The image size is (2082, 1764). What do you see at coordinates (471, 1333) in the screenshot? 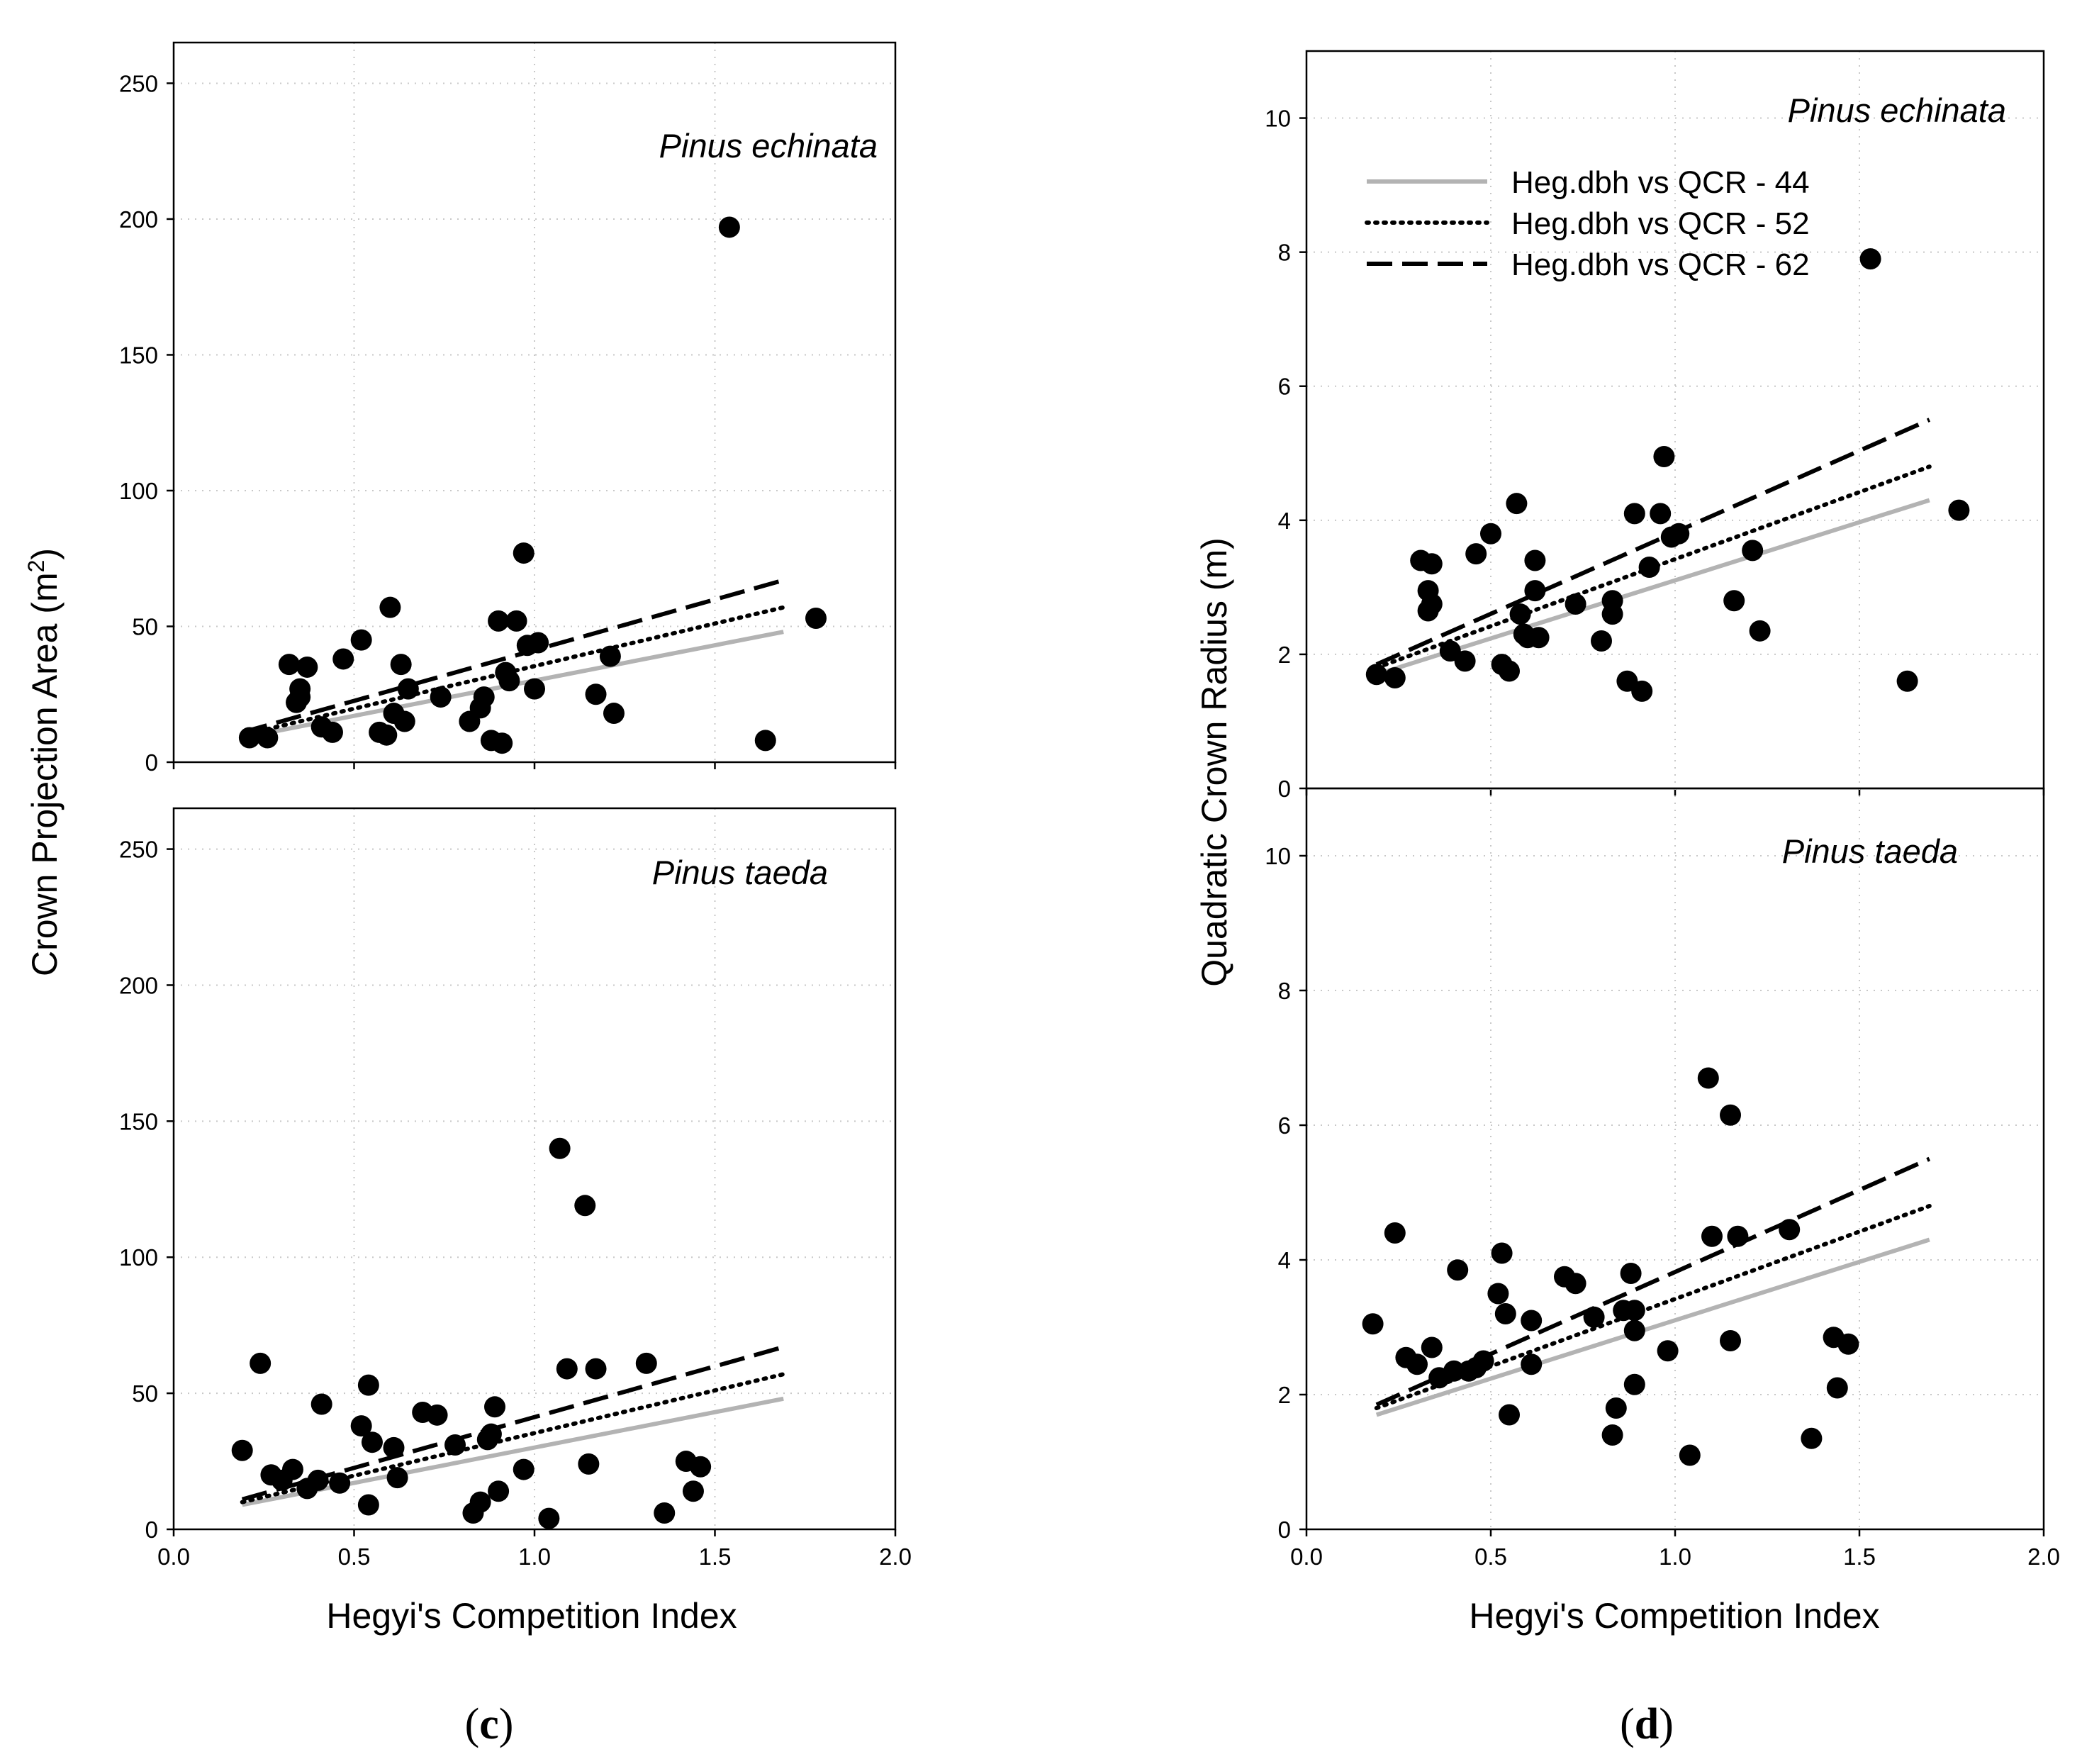
I see `points-c-bottom` at bounding box center [471, 1333].